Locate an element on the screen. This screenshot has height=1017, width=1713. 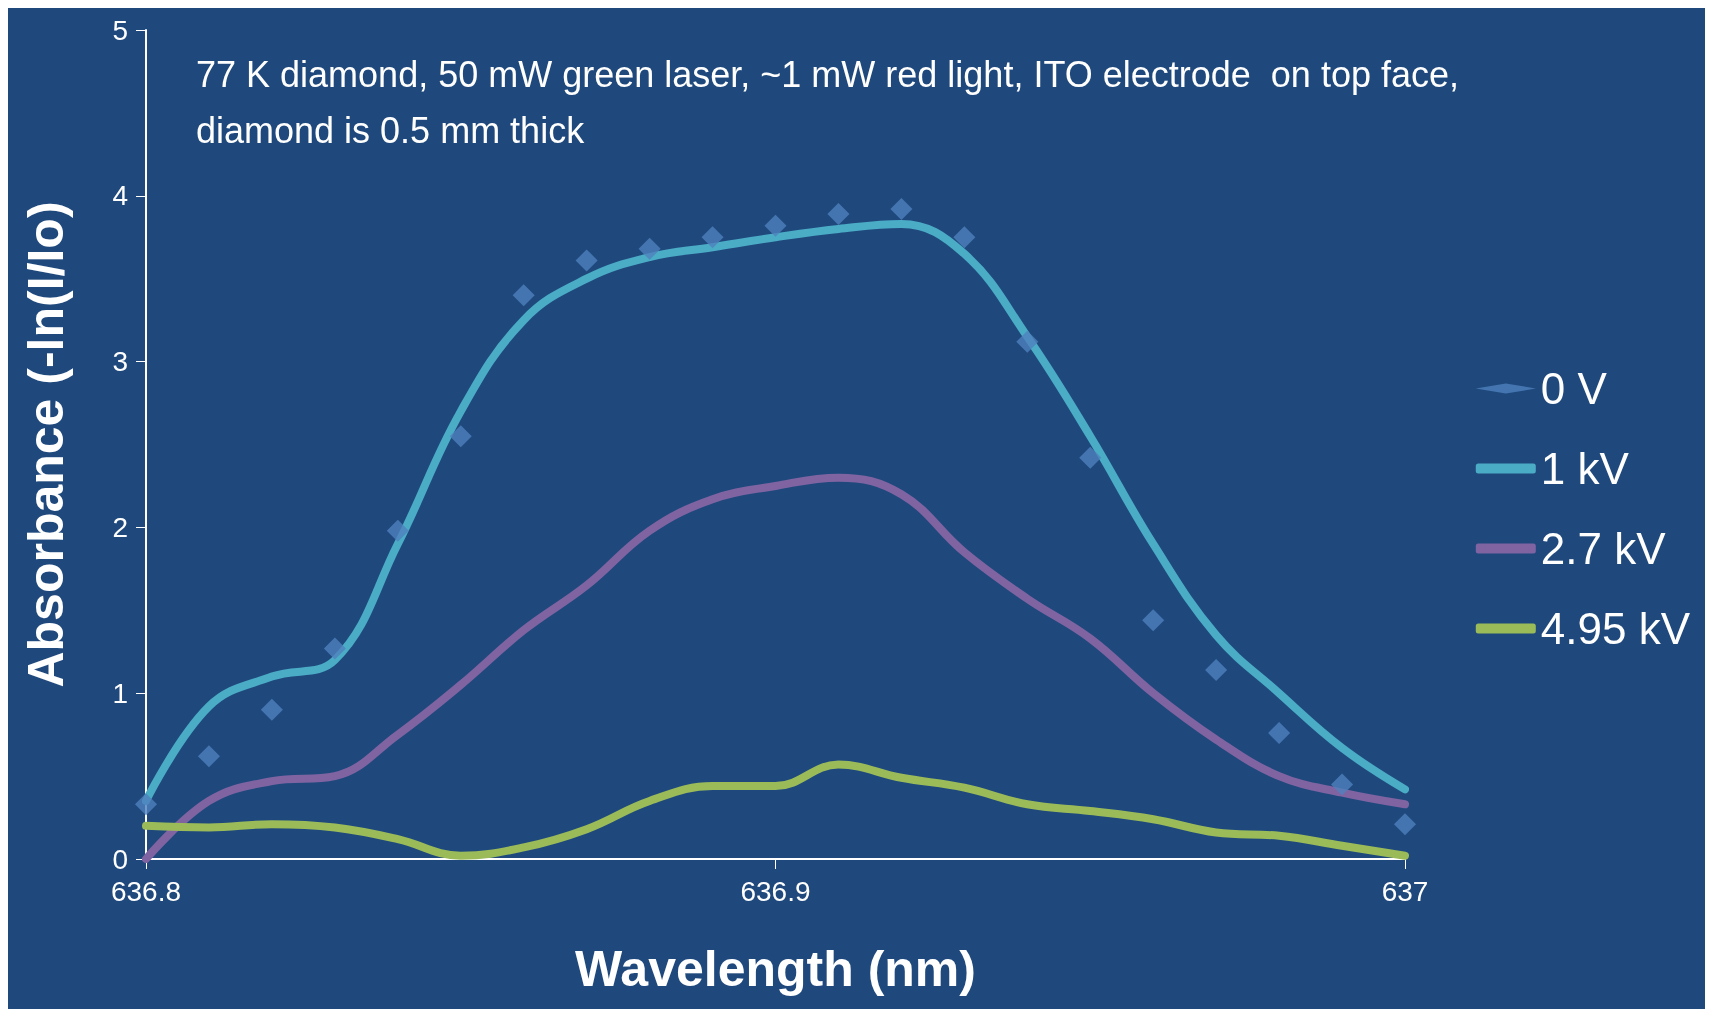
y-axis-title: Absorbance (-ln(I/Io) is located at coordinates (46, 444).